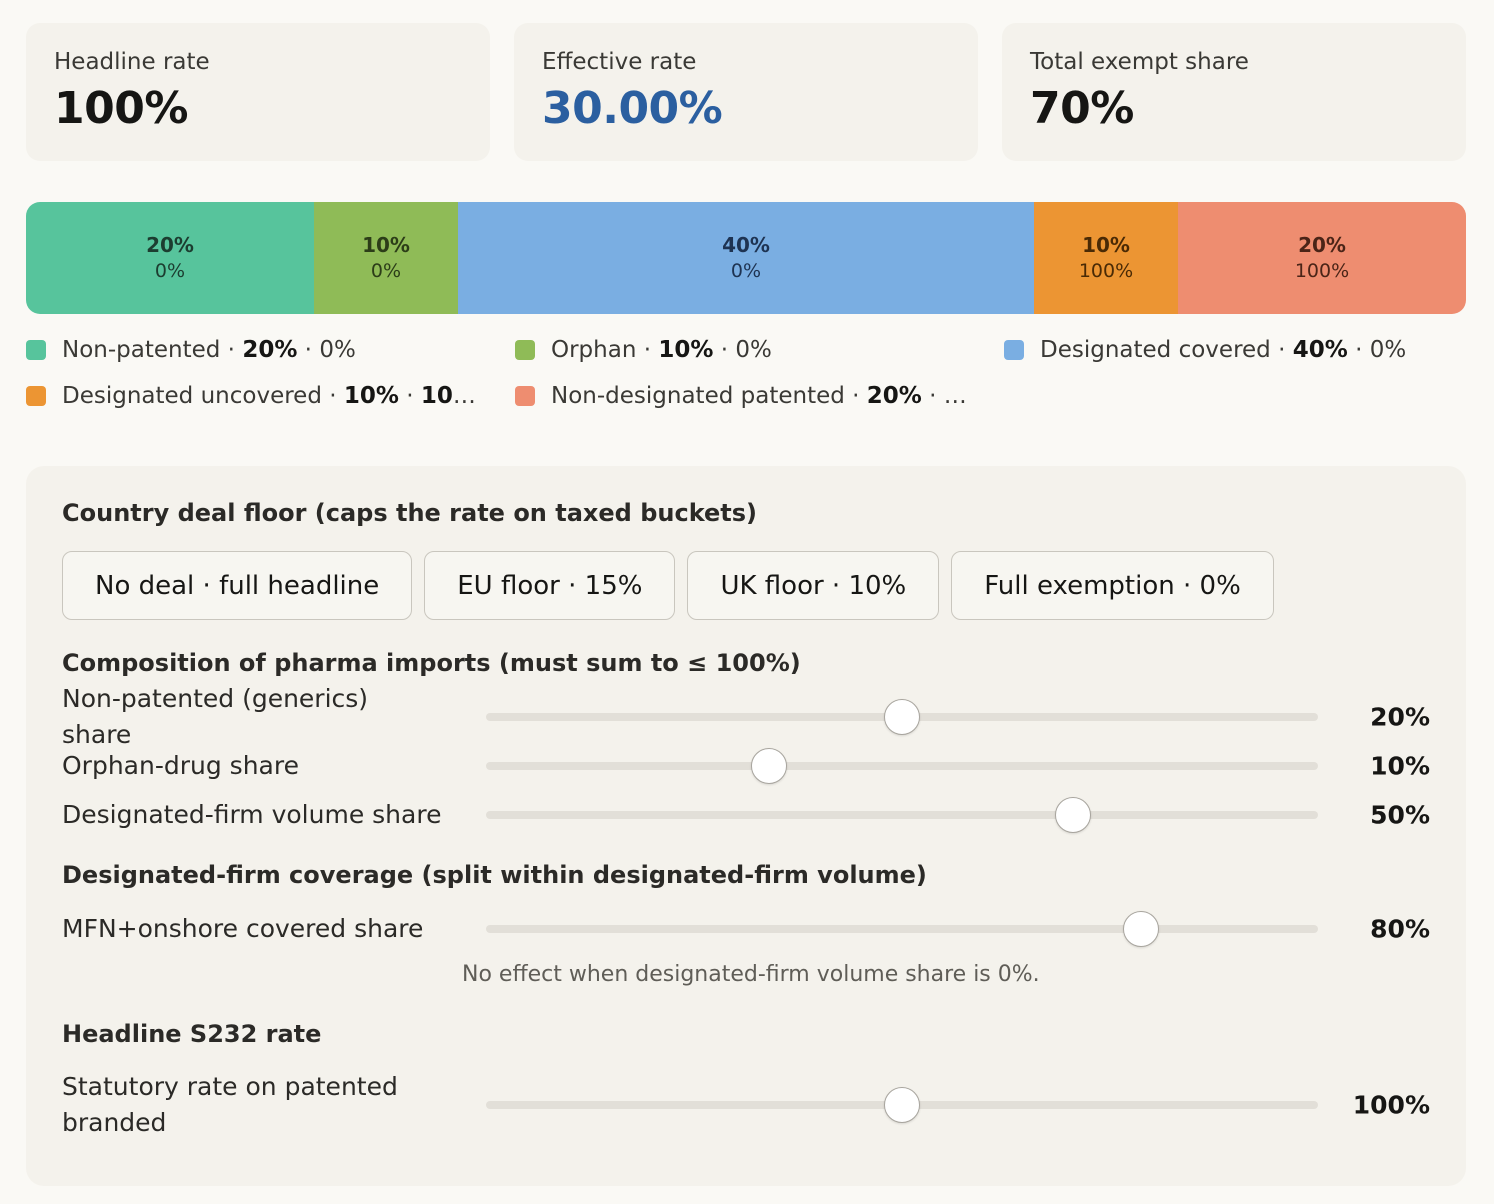  What do you see at coordinates (258, 92) in the screenshot?
I see `headline-rate-card: Headline rate 100%` at bounding box center [258, 92].